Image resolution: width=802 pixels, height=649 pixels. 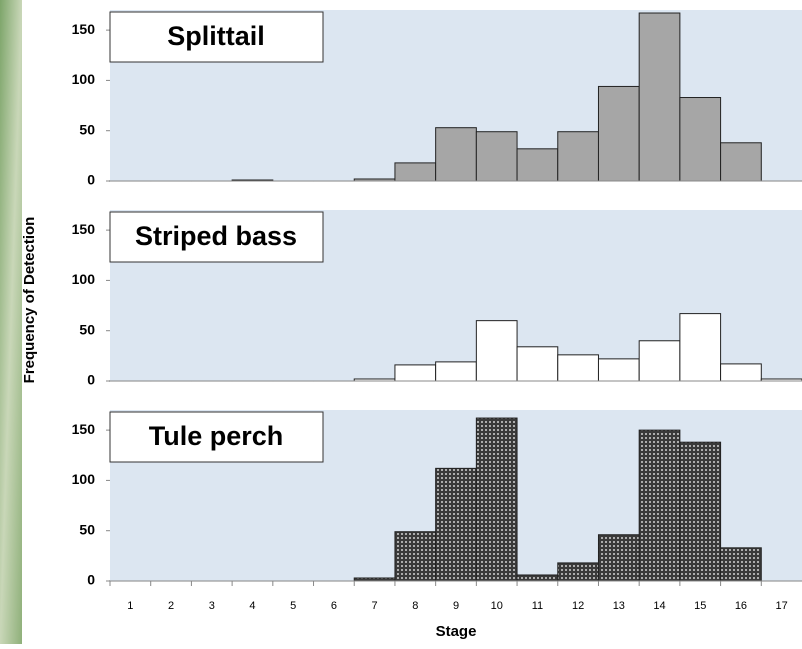 What do you see at coordinates (456, 631) in the screenshot?
I see `x-axis-label: Stage` at bounding box center [456, 631].